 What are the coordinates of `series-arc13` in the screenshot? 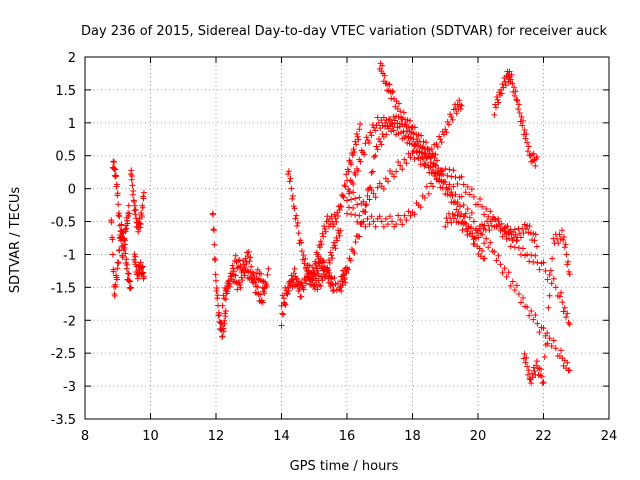 It's located at (416, 188).